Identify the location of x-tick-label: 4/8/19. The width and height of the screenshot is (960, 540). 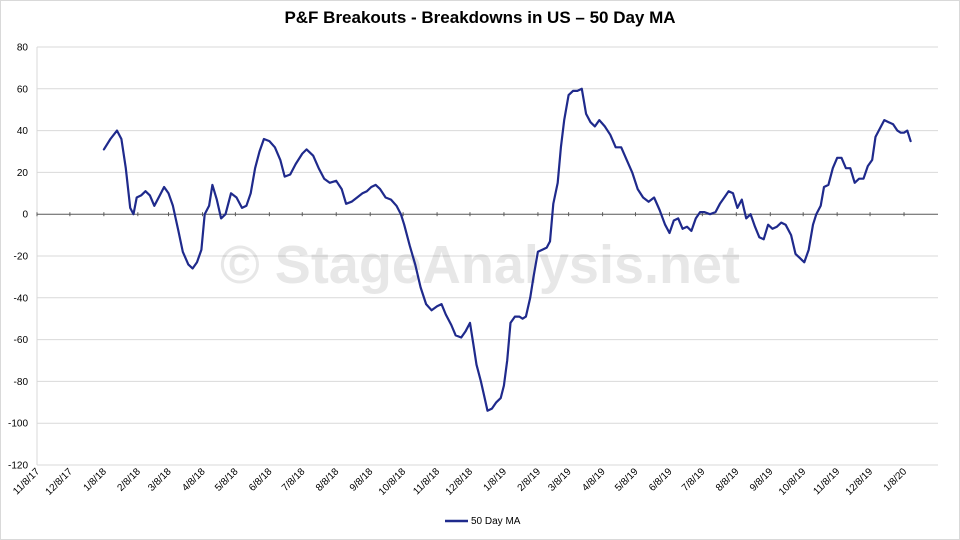
(594, 480).